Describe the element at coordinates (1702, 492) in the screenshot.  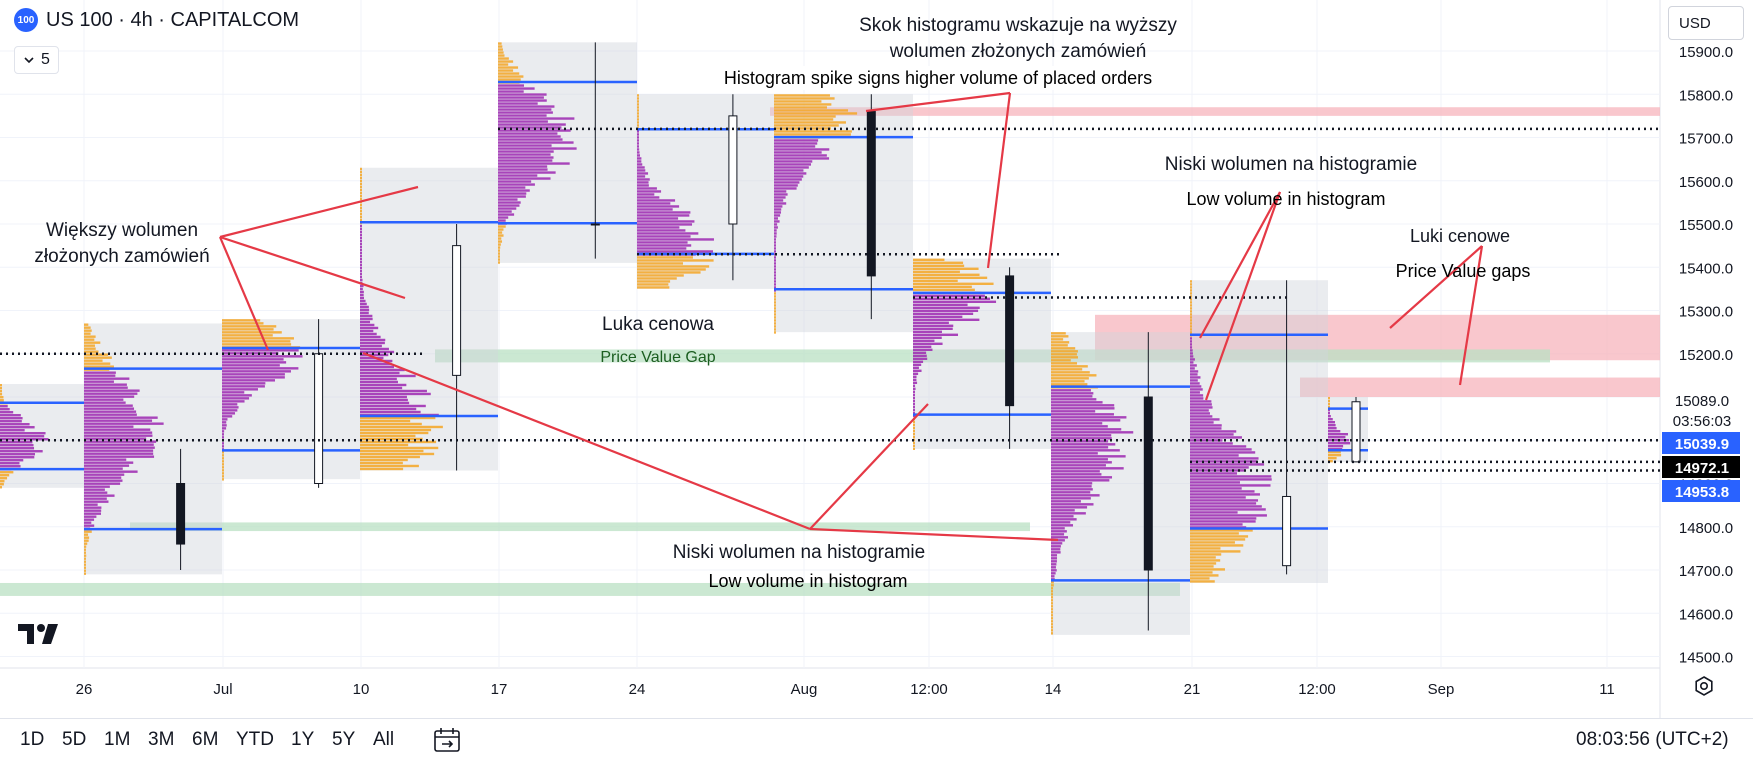
I see `price-tag-blue-lower: 14953.8` at that location.